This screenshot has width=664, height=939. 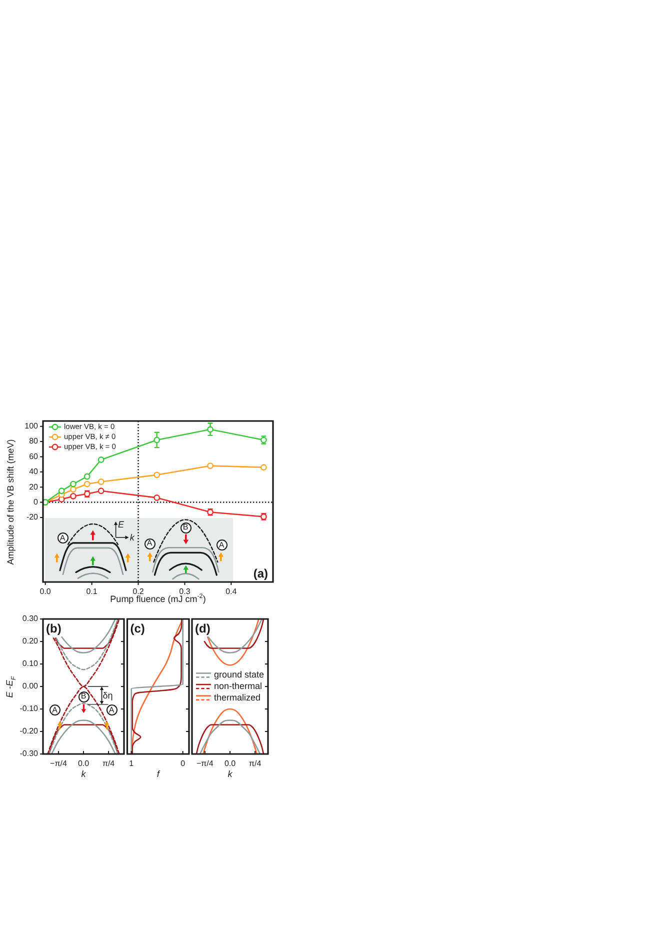 What do you see at coordinates (260, 573) in the screenshot?
I see `text: (a)` at bounding box center [260, 573].